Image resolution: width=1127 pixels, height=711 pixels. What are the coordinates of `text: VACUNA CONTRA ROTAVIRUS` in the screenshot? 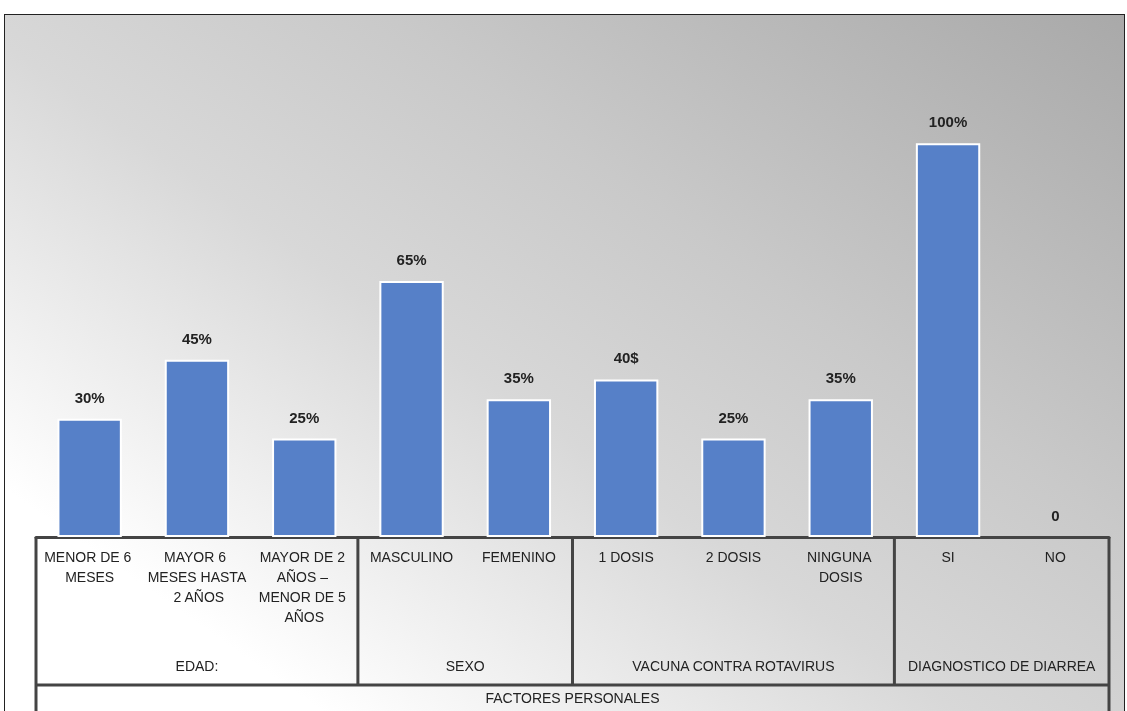 It's located at (733, 666).